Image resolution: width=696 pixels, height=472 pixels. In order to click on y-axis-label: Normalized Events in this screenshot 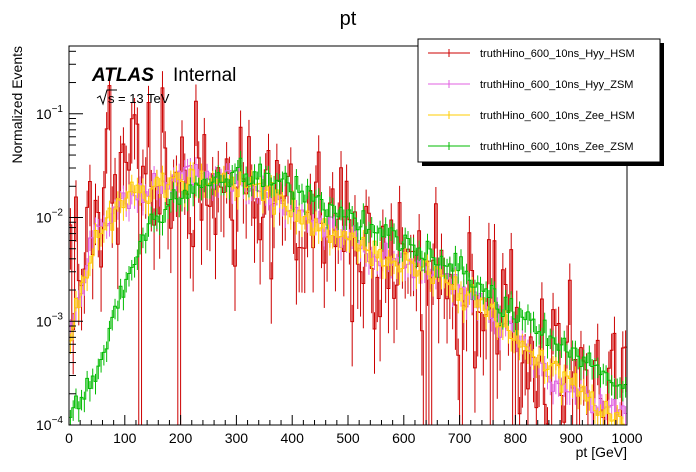, I will do `click(17, 105)`.